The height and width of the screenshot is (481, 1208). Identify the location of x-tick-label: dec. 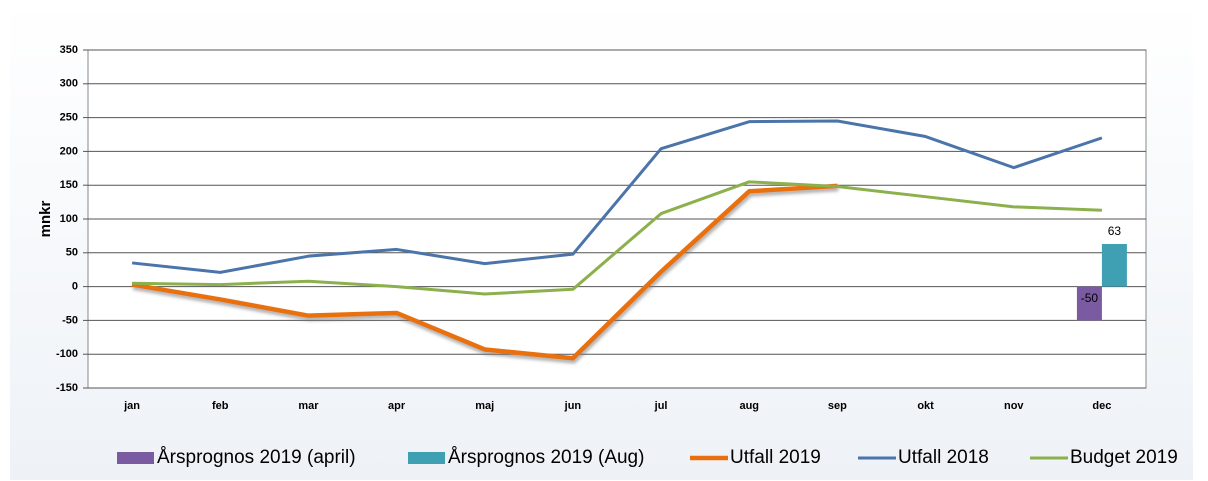
(1101, 406).